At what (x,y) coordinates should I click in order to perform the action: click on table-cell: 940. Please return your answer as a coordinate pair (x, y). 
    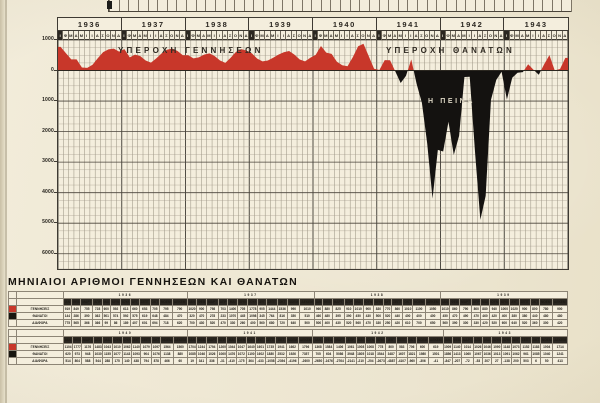
    Looking at the image, I should click on (494, 309).